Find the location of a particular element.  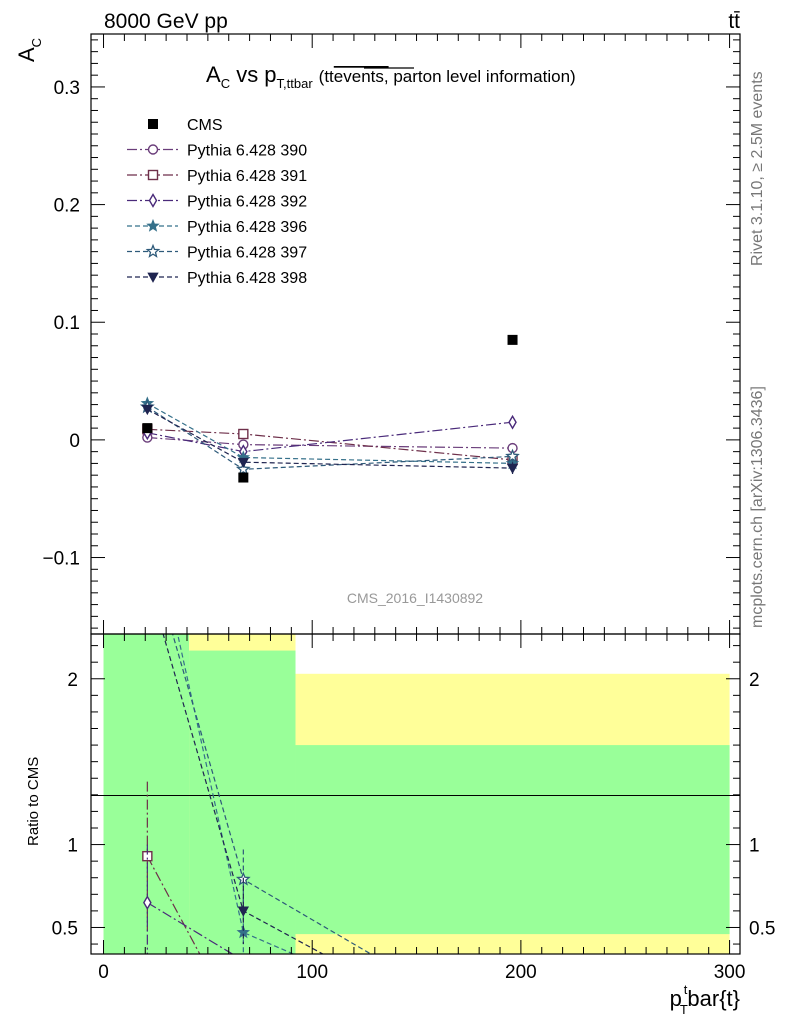

analysis-label: CMS_2016_I1430892 is located at coordinates (415, 598).